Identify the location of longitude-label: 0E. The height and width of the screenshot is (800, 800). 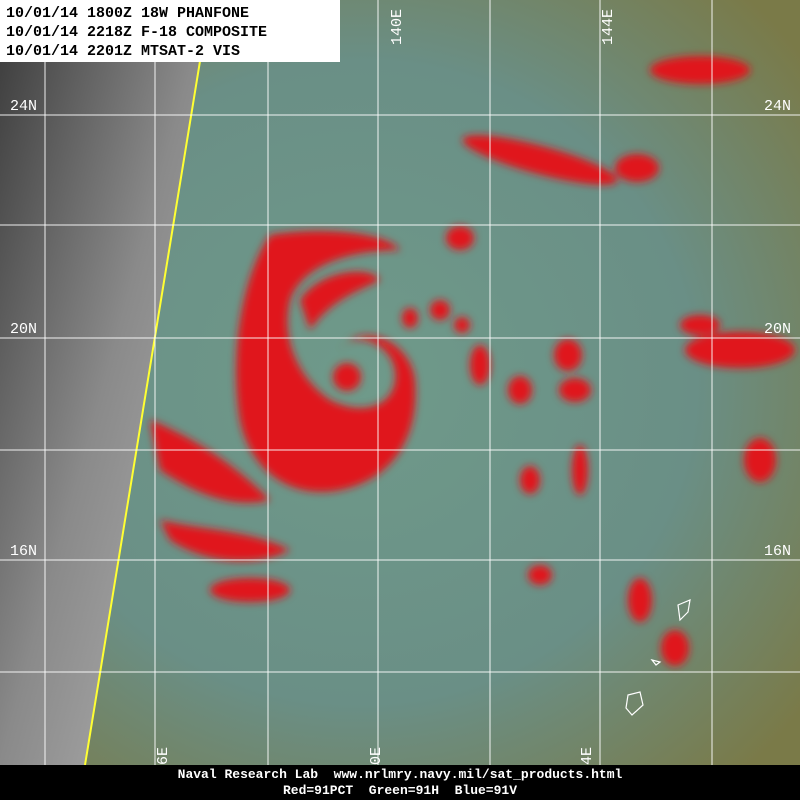
(376, 756).